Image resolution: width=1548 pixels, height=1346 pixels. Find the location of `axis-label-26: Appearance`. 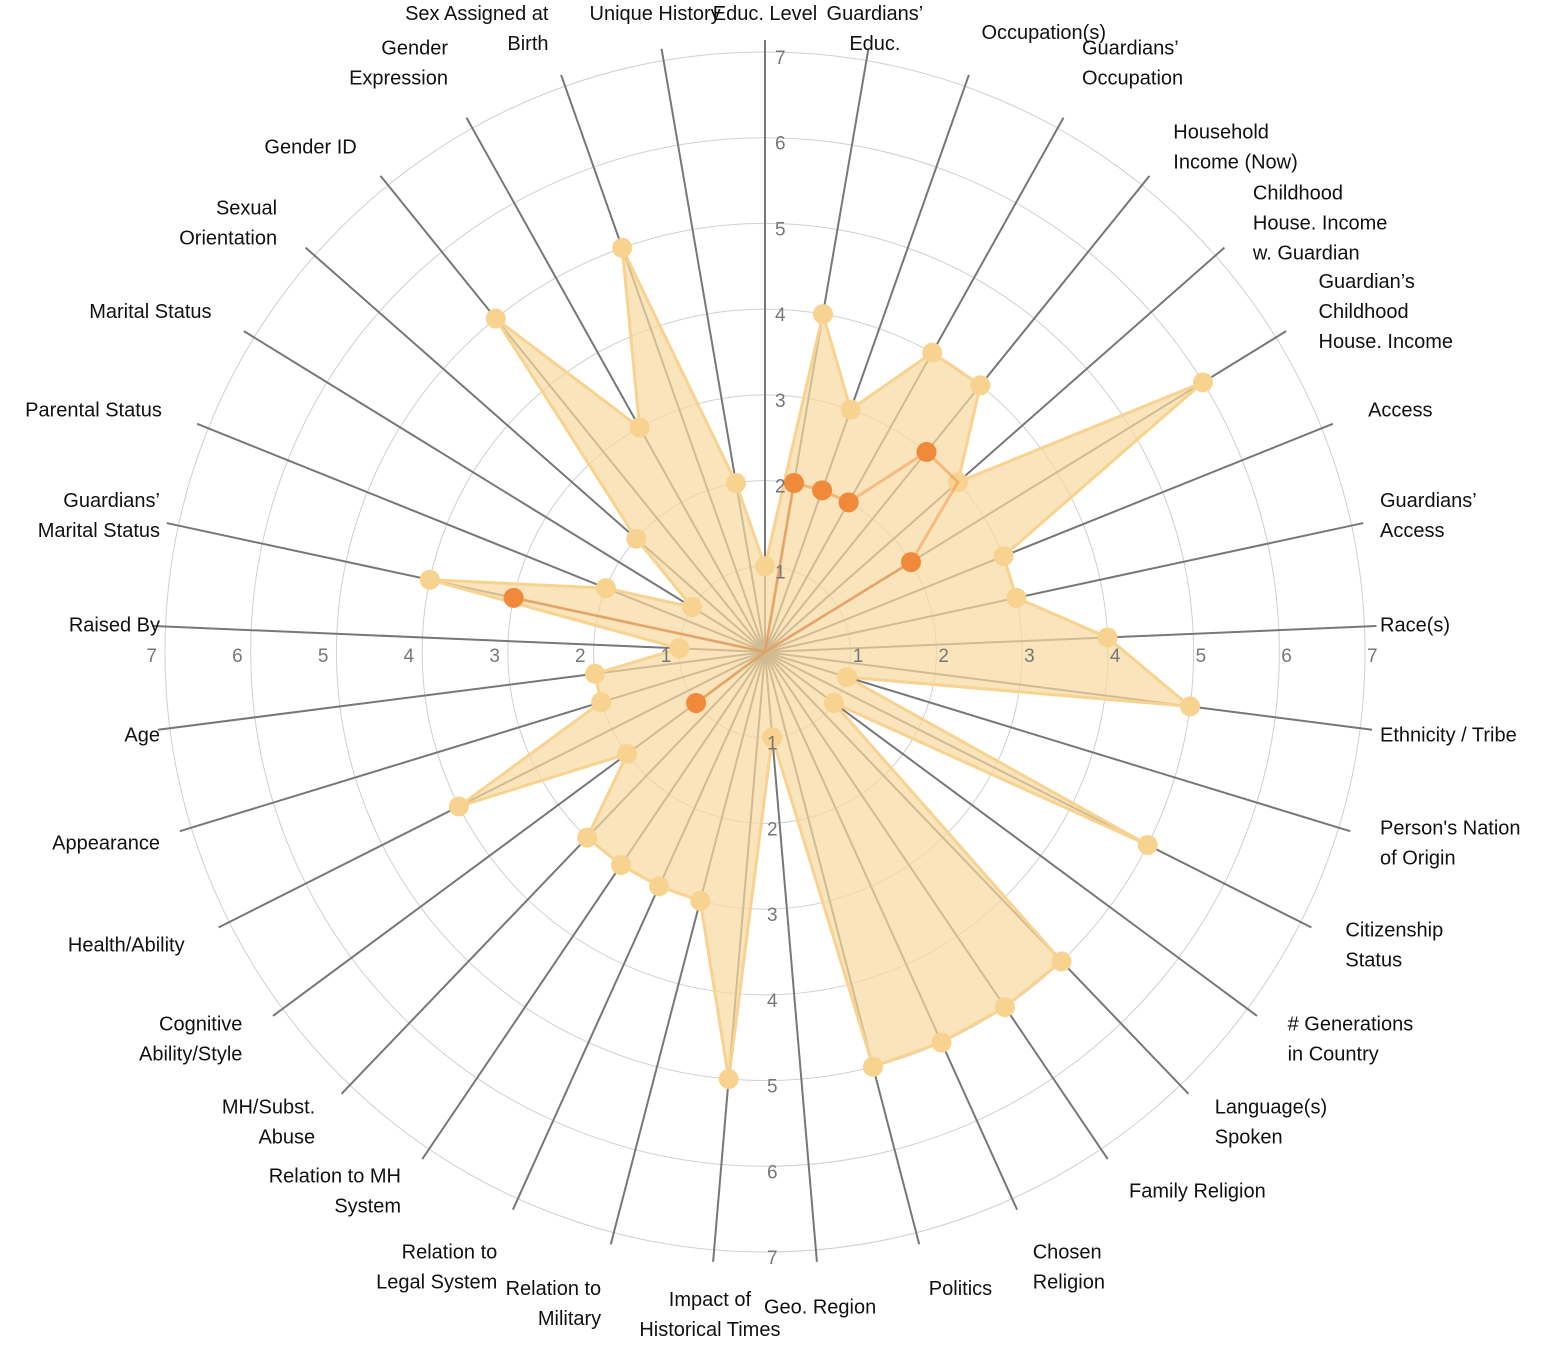

axis-label-26: Appearance is located at coordinates (106, 843).